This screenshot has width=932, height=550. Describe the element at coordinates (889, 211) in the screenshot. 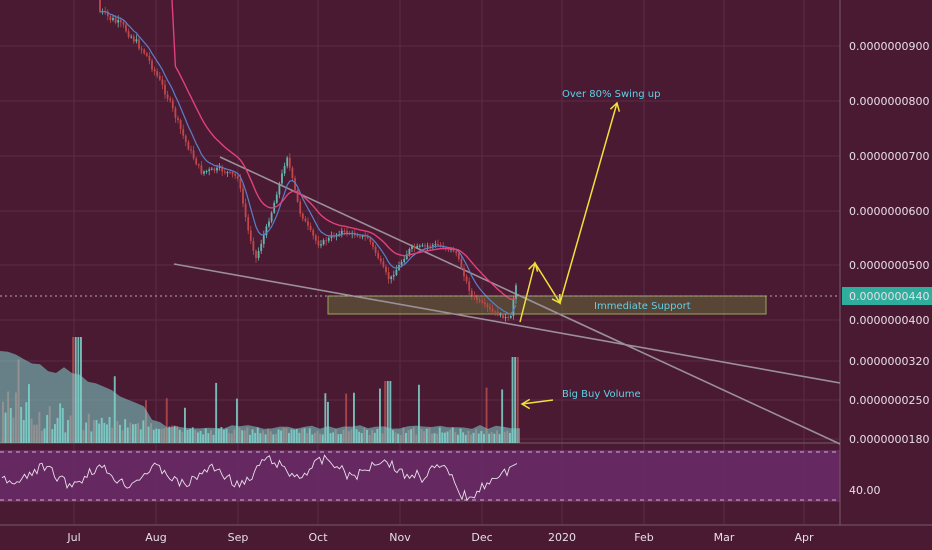

I see `price-tick-label-3: 0.0000000600` at that location.